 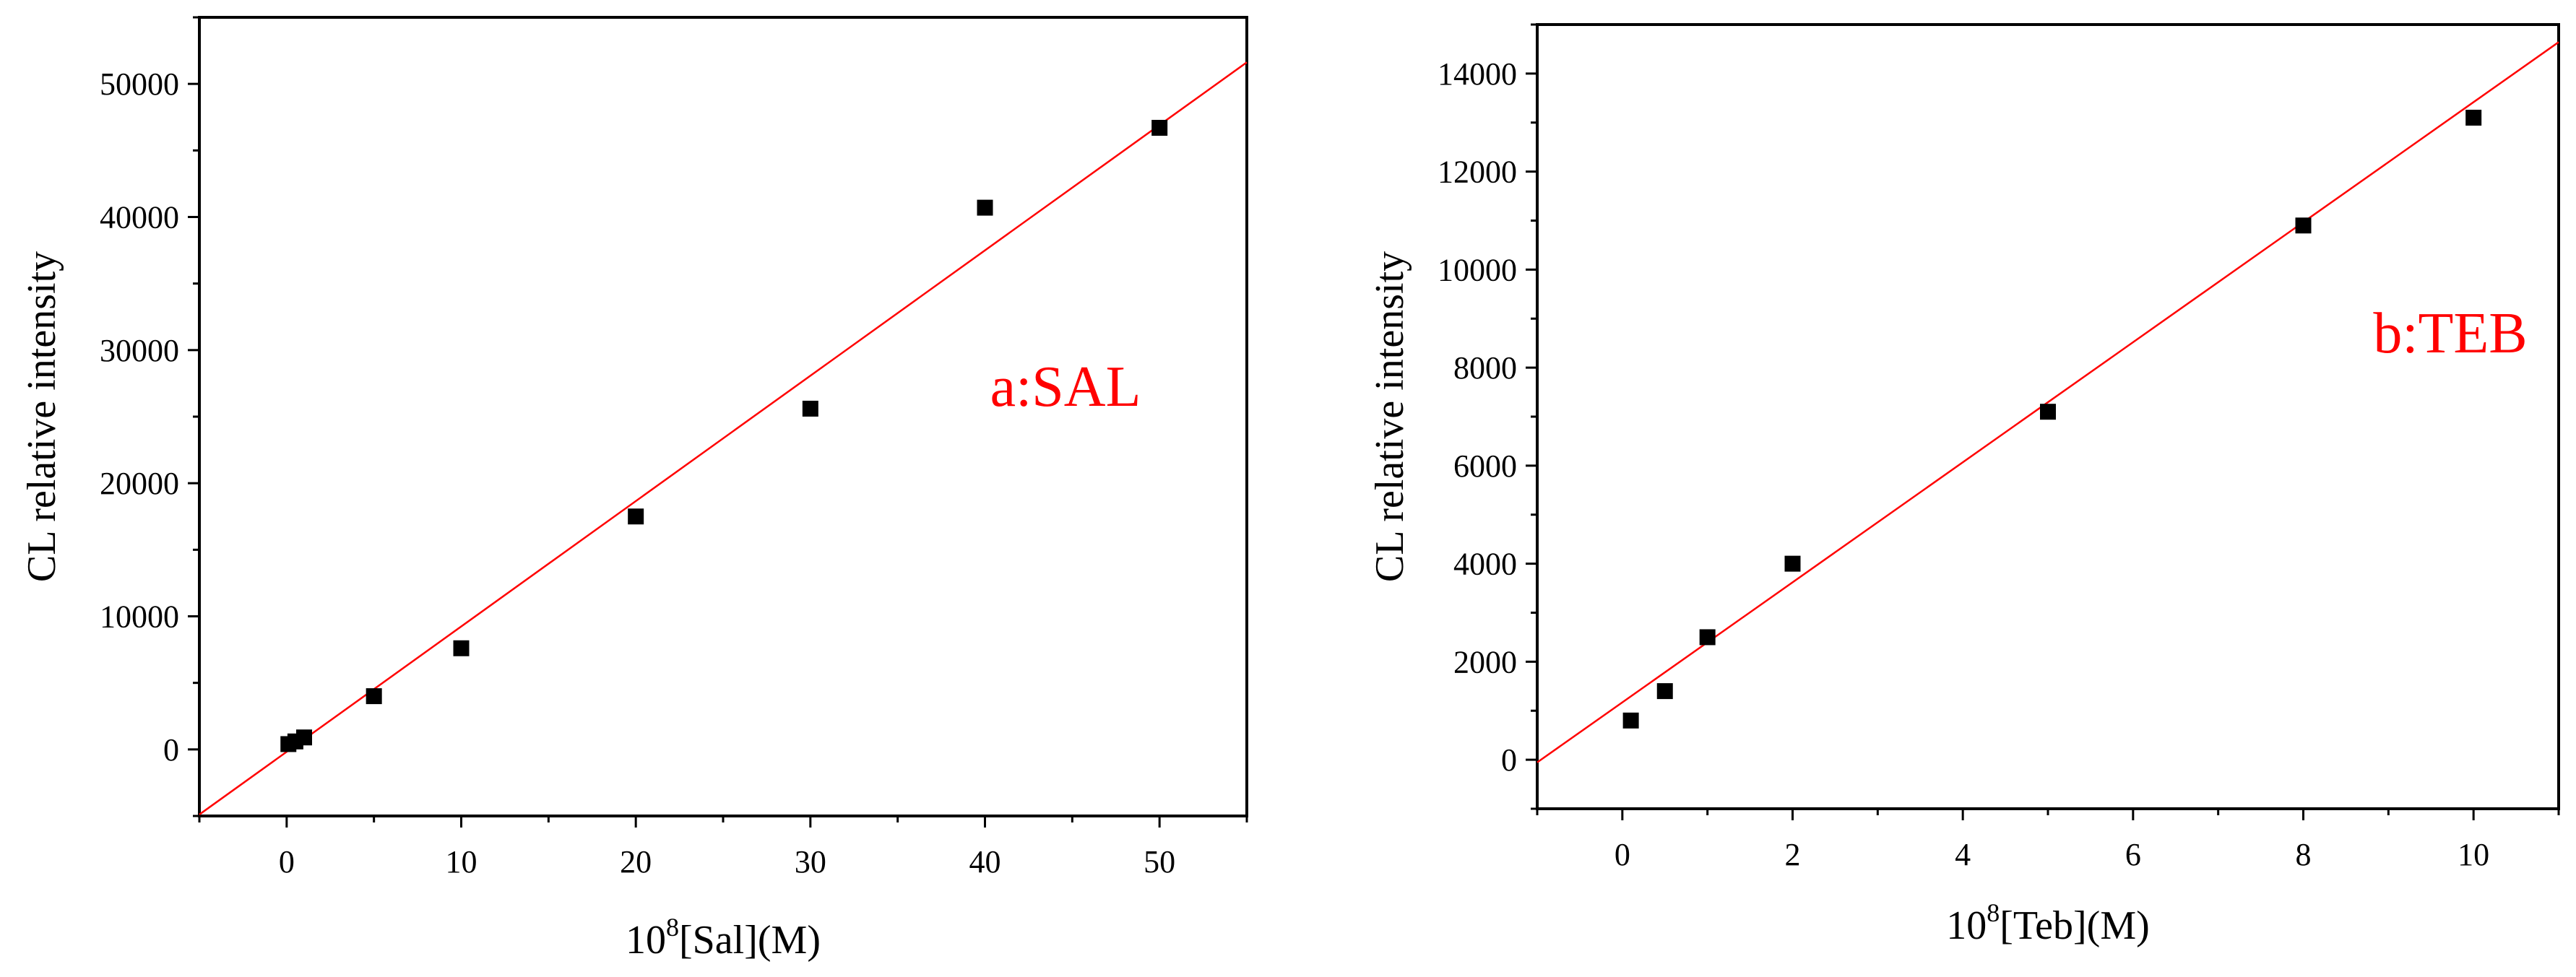 What do you see at coordinates (1159, 862) in the screenshot?
I see `x-tick-label: 50` at bounding box center [1159, 862].